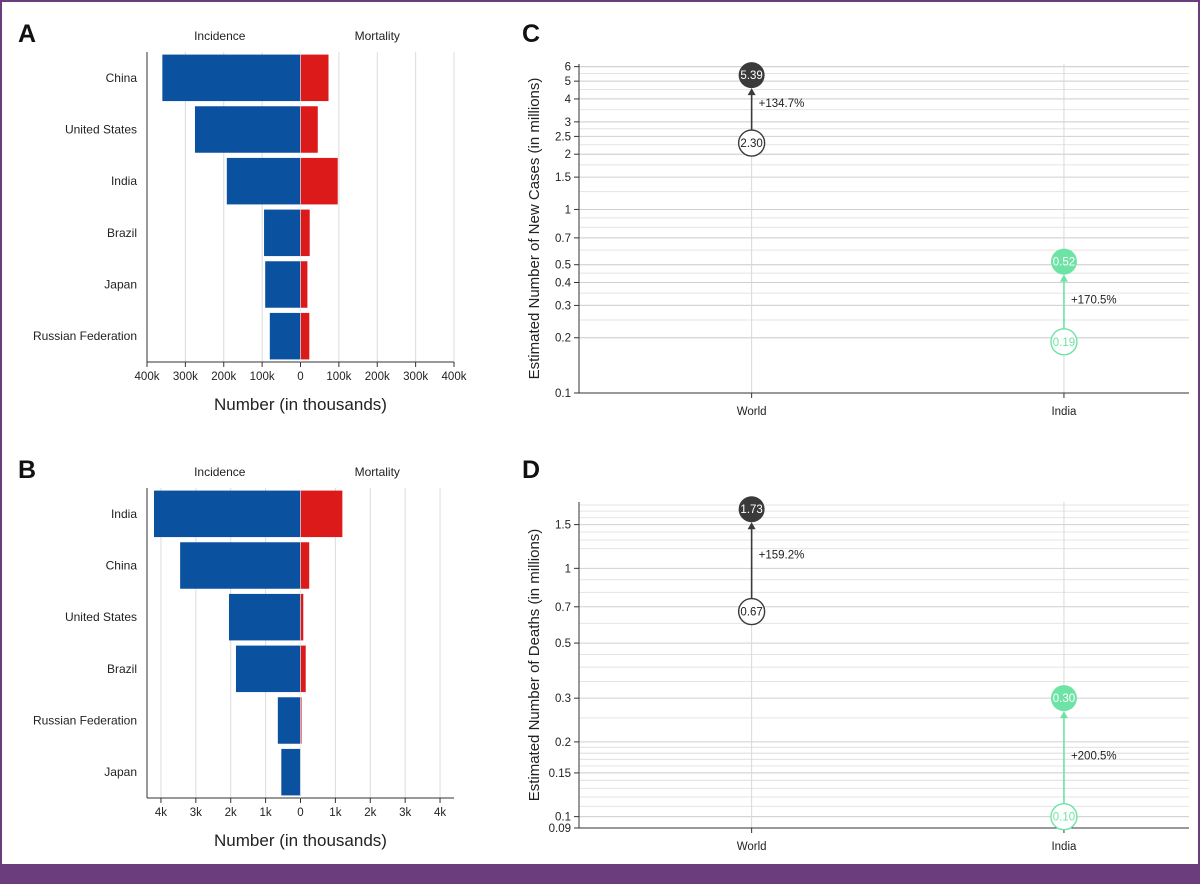 The width and height of the screenshot is (1200, 884). Describe the element at coordinates (101, 130) in the screenshot. I see `category-label: United States` at that location.